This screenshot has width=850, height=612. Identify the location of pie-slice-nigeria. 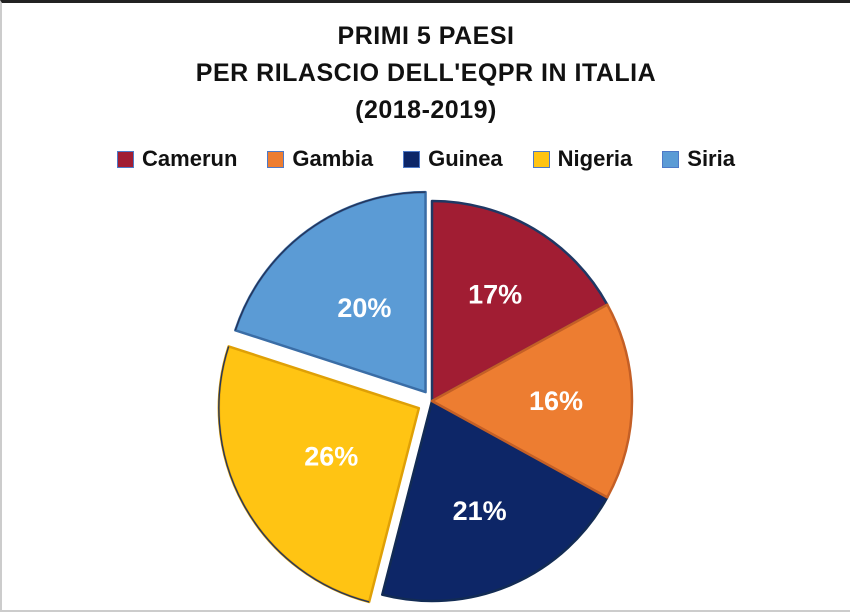
(319, 474).